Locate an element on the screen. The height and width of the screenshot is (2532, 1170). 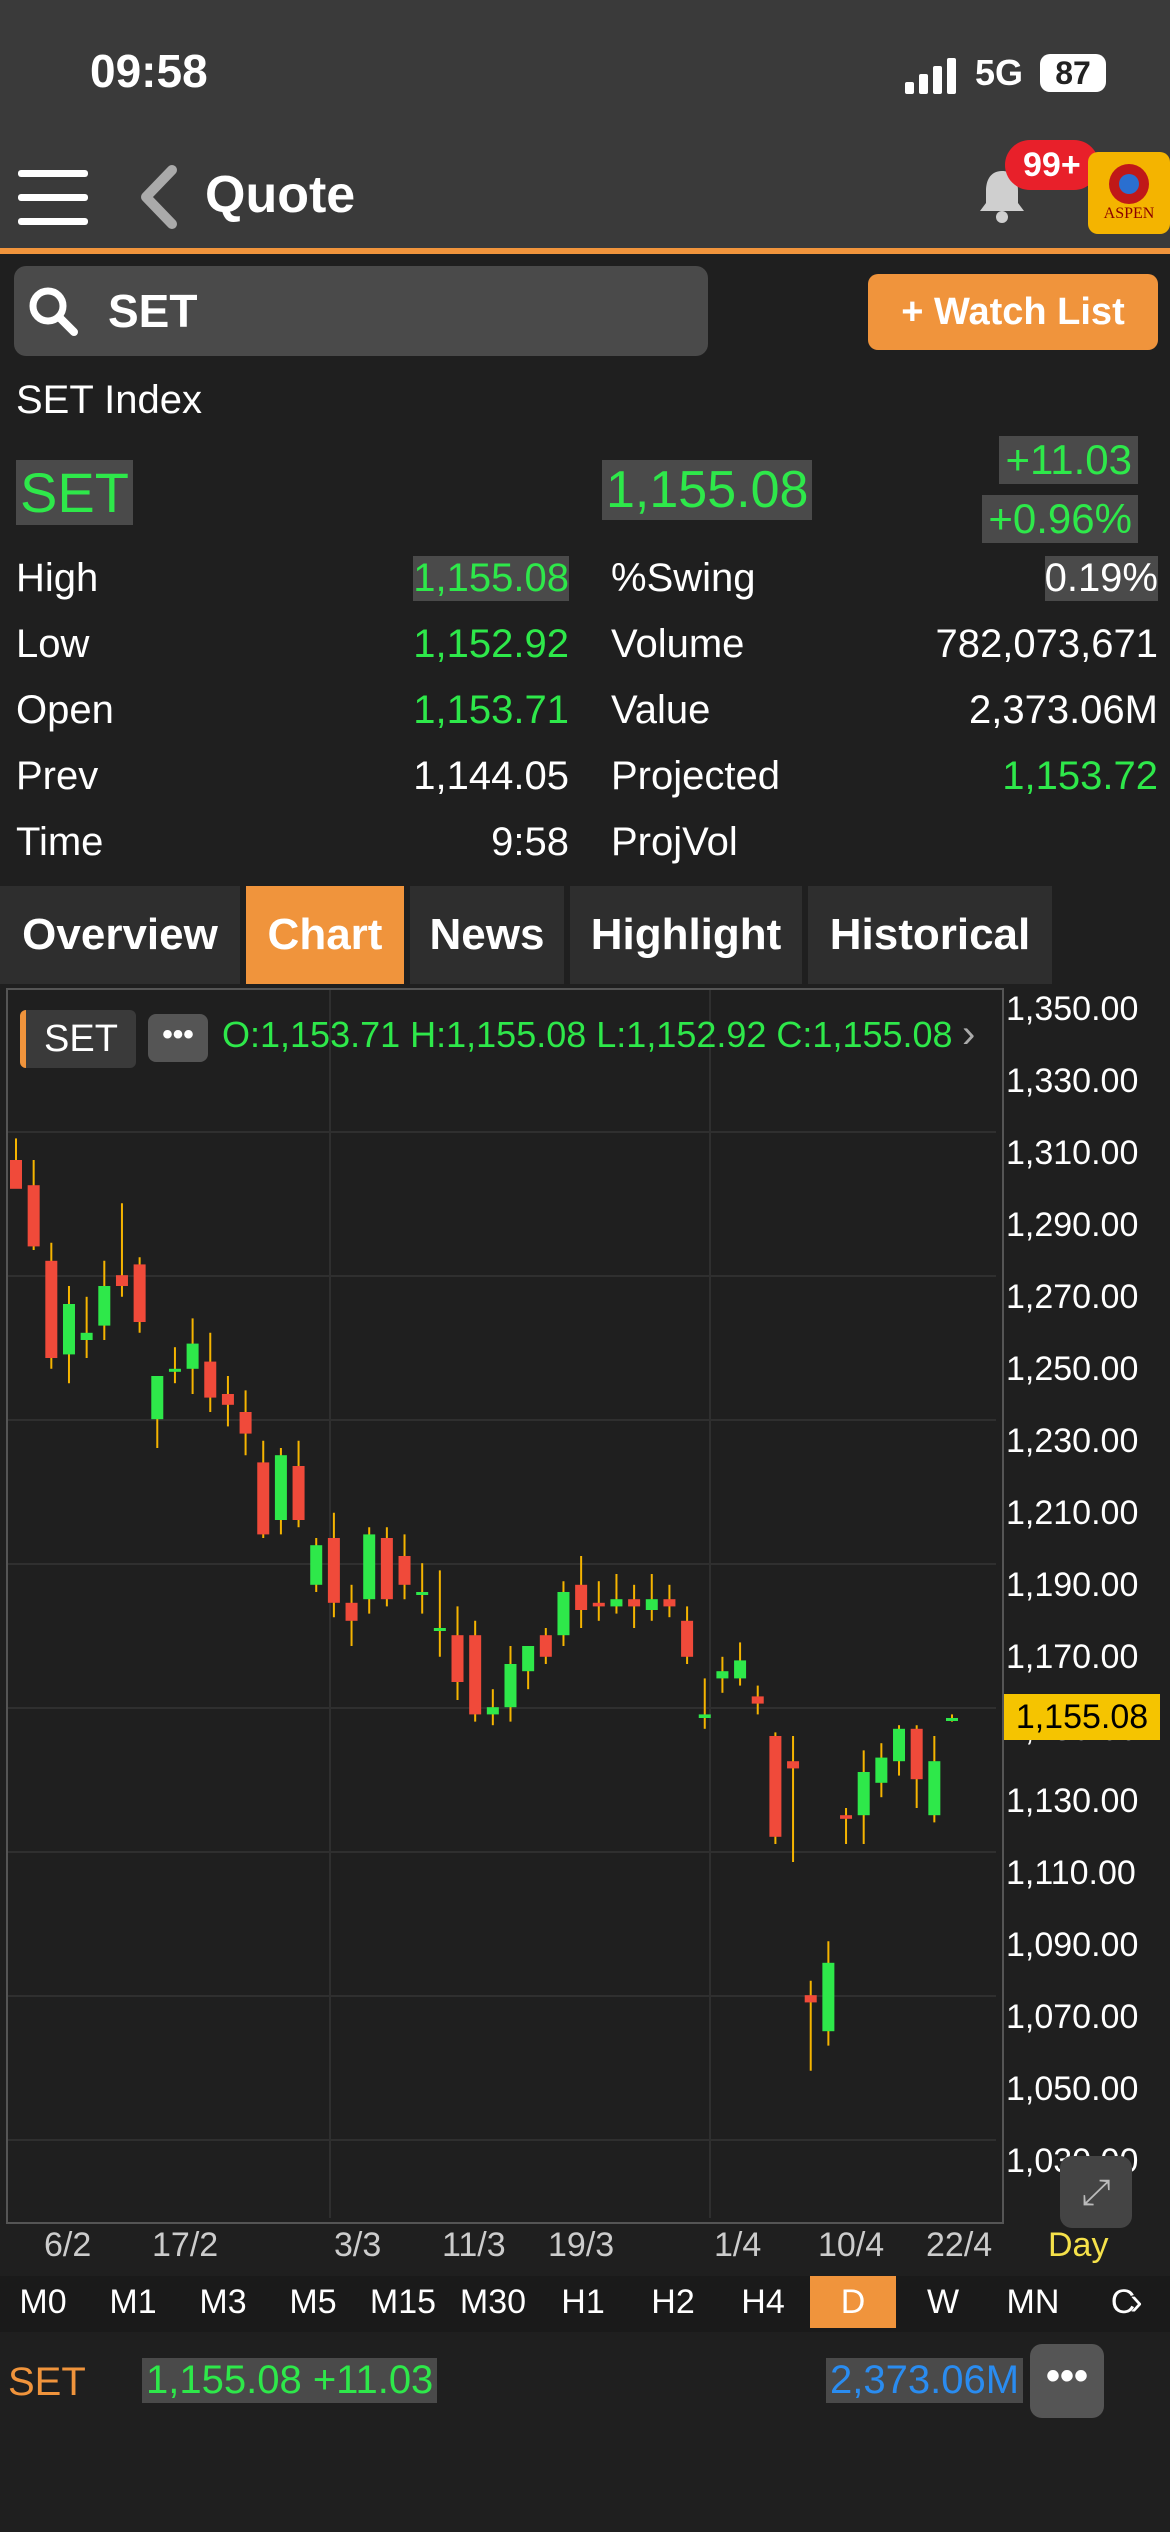
quote-row: Open 1,153.71 Value 2,373.06M is located at coordinates (587, 718).